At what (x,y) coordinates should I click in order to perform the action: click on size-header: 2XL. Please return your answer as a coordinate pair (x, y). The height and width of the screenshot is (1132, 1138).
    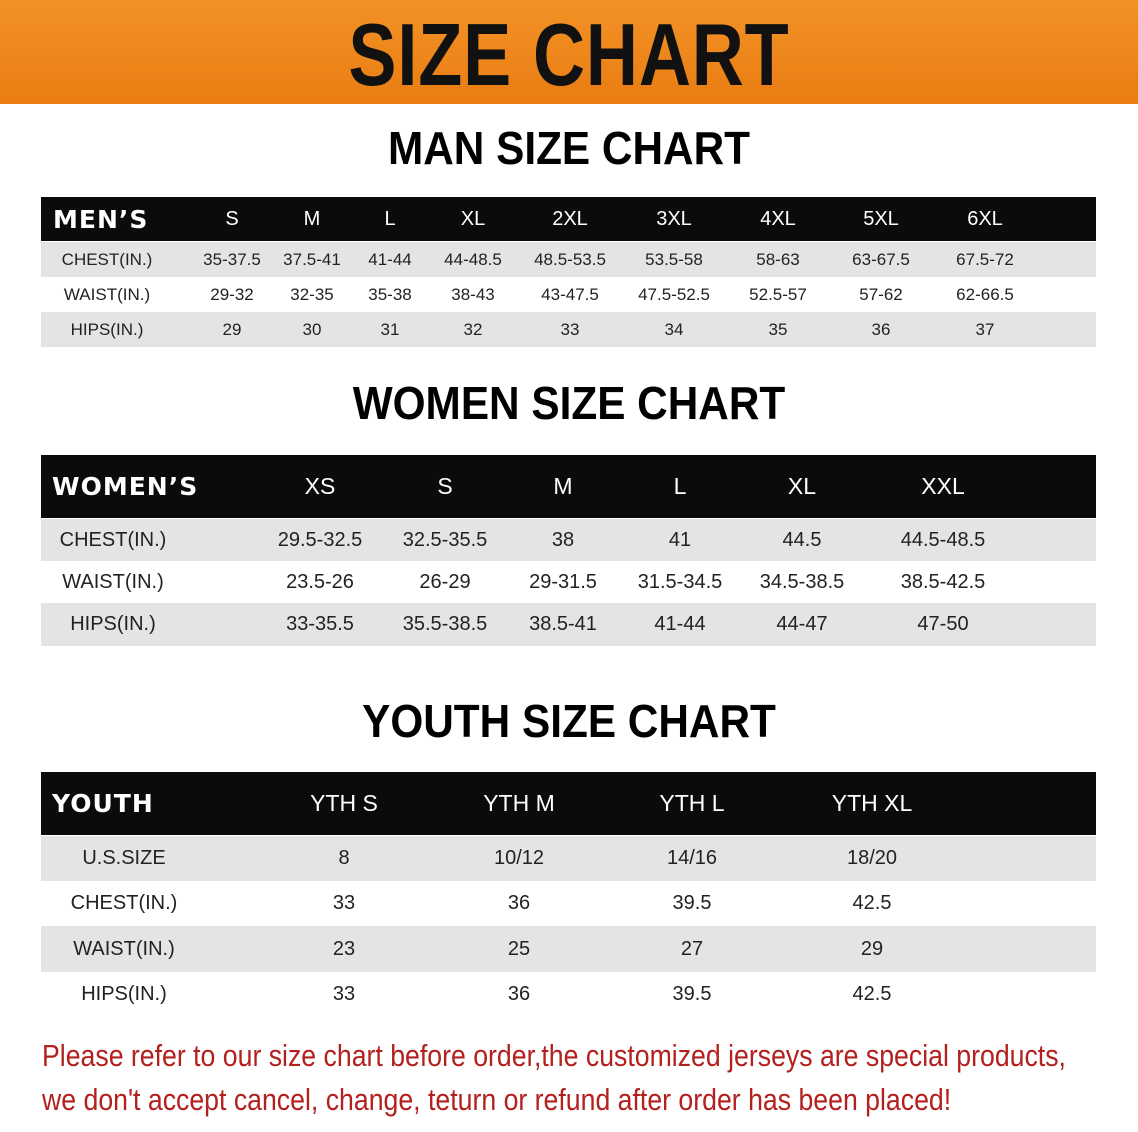
    Looking at the image, I should click on (570, 218).